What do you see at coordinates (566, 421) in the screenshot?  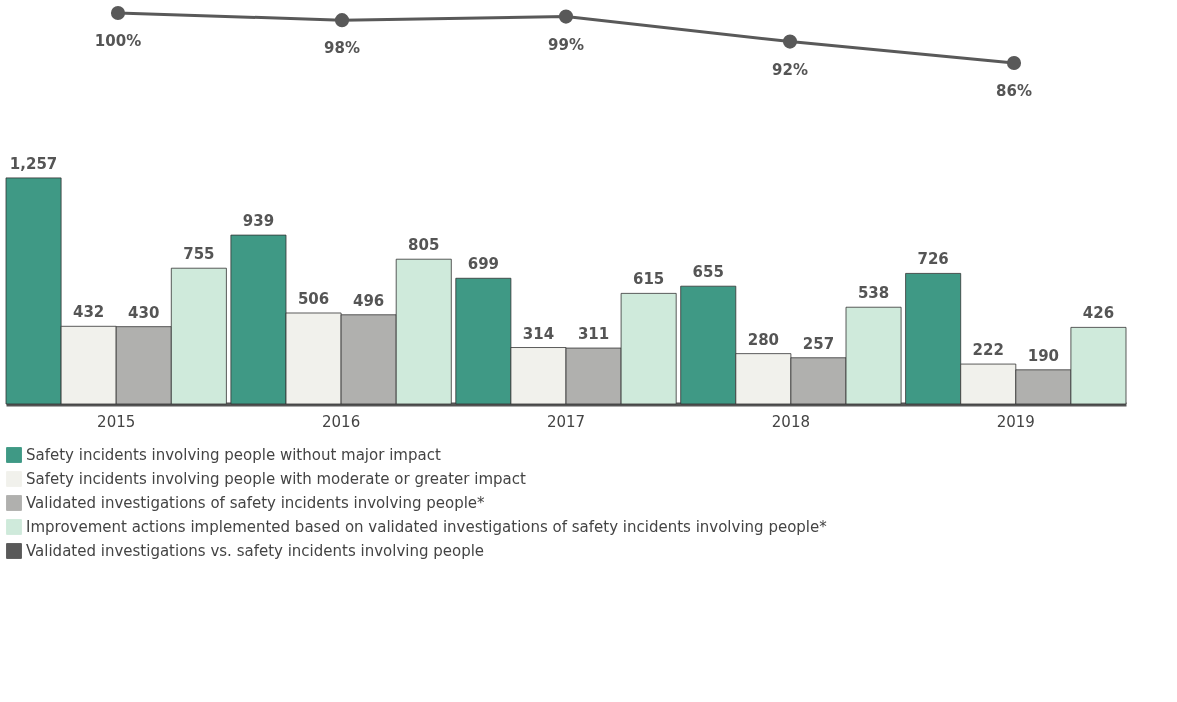 I see `x-tick-label: 2017` at bounding box center [566, 421].